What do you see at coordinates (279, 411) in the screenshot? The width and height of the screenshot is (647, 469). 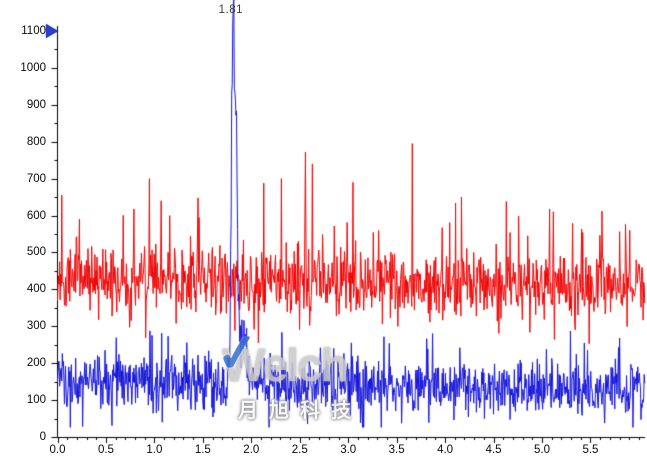 I see `watermark-chinese-char: 旭` at bounding box center [279, 411].